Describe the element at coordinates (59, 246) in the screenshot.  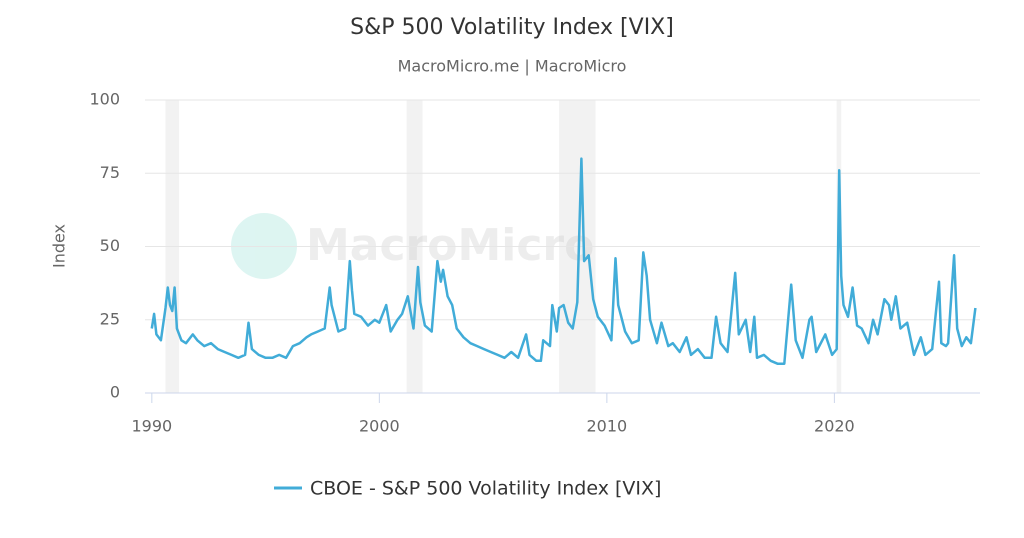
I see `y-axis-label: Index` at that location.